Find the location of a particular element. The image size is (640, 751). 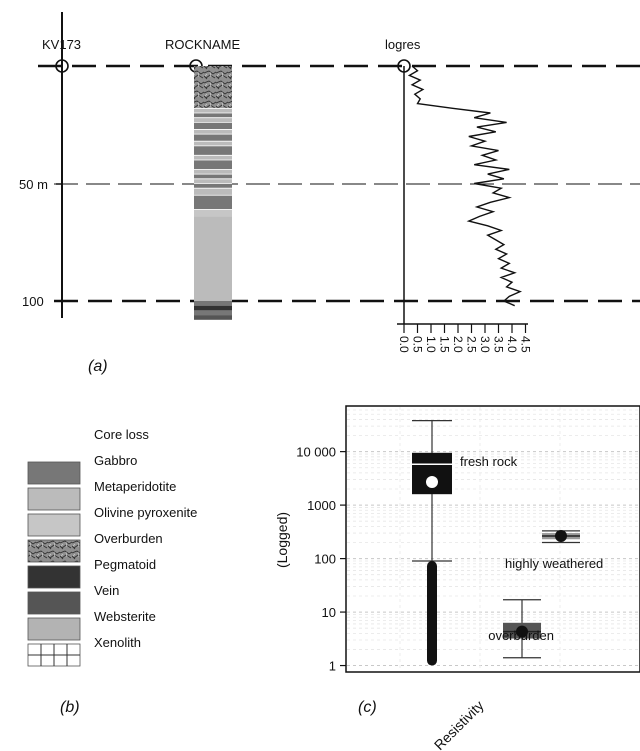

column-label-rockname: ROCKNAME is located at coordinates (202, 44).